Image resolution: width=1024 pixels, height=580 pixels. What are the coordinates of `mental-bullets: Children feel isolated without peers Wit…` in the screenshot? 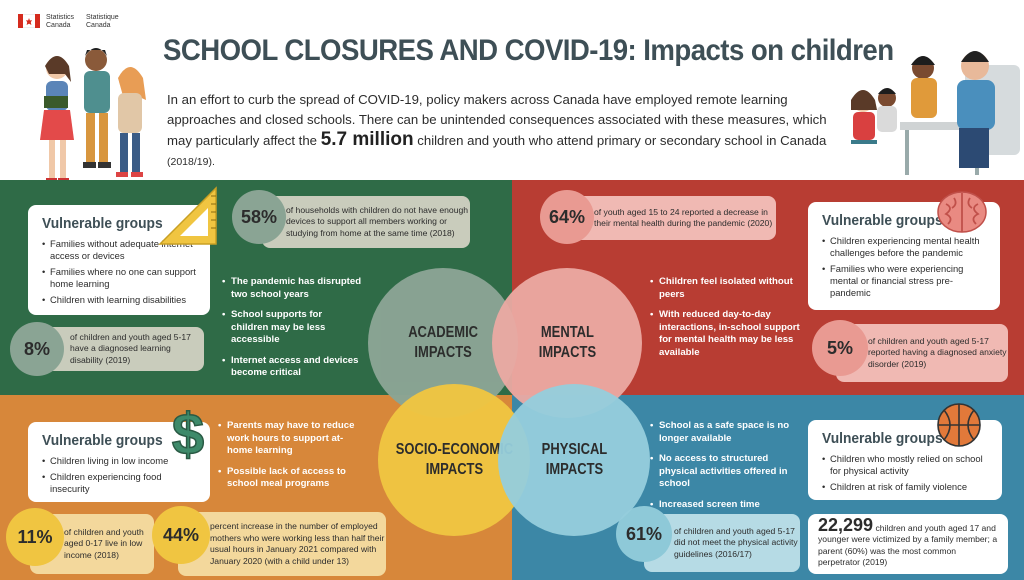 It's located at (725, 321).